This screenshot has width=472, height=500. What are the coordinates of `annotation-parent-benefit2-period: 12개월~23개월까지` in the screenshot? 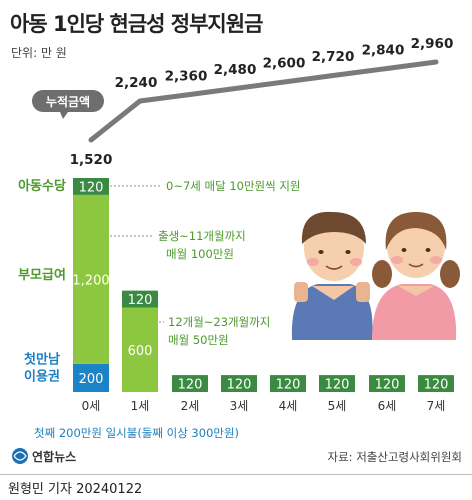 It's located at (219, 322).